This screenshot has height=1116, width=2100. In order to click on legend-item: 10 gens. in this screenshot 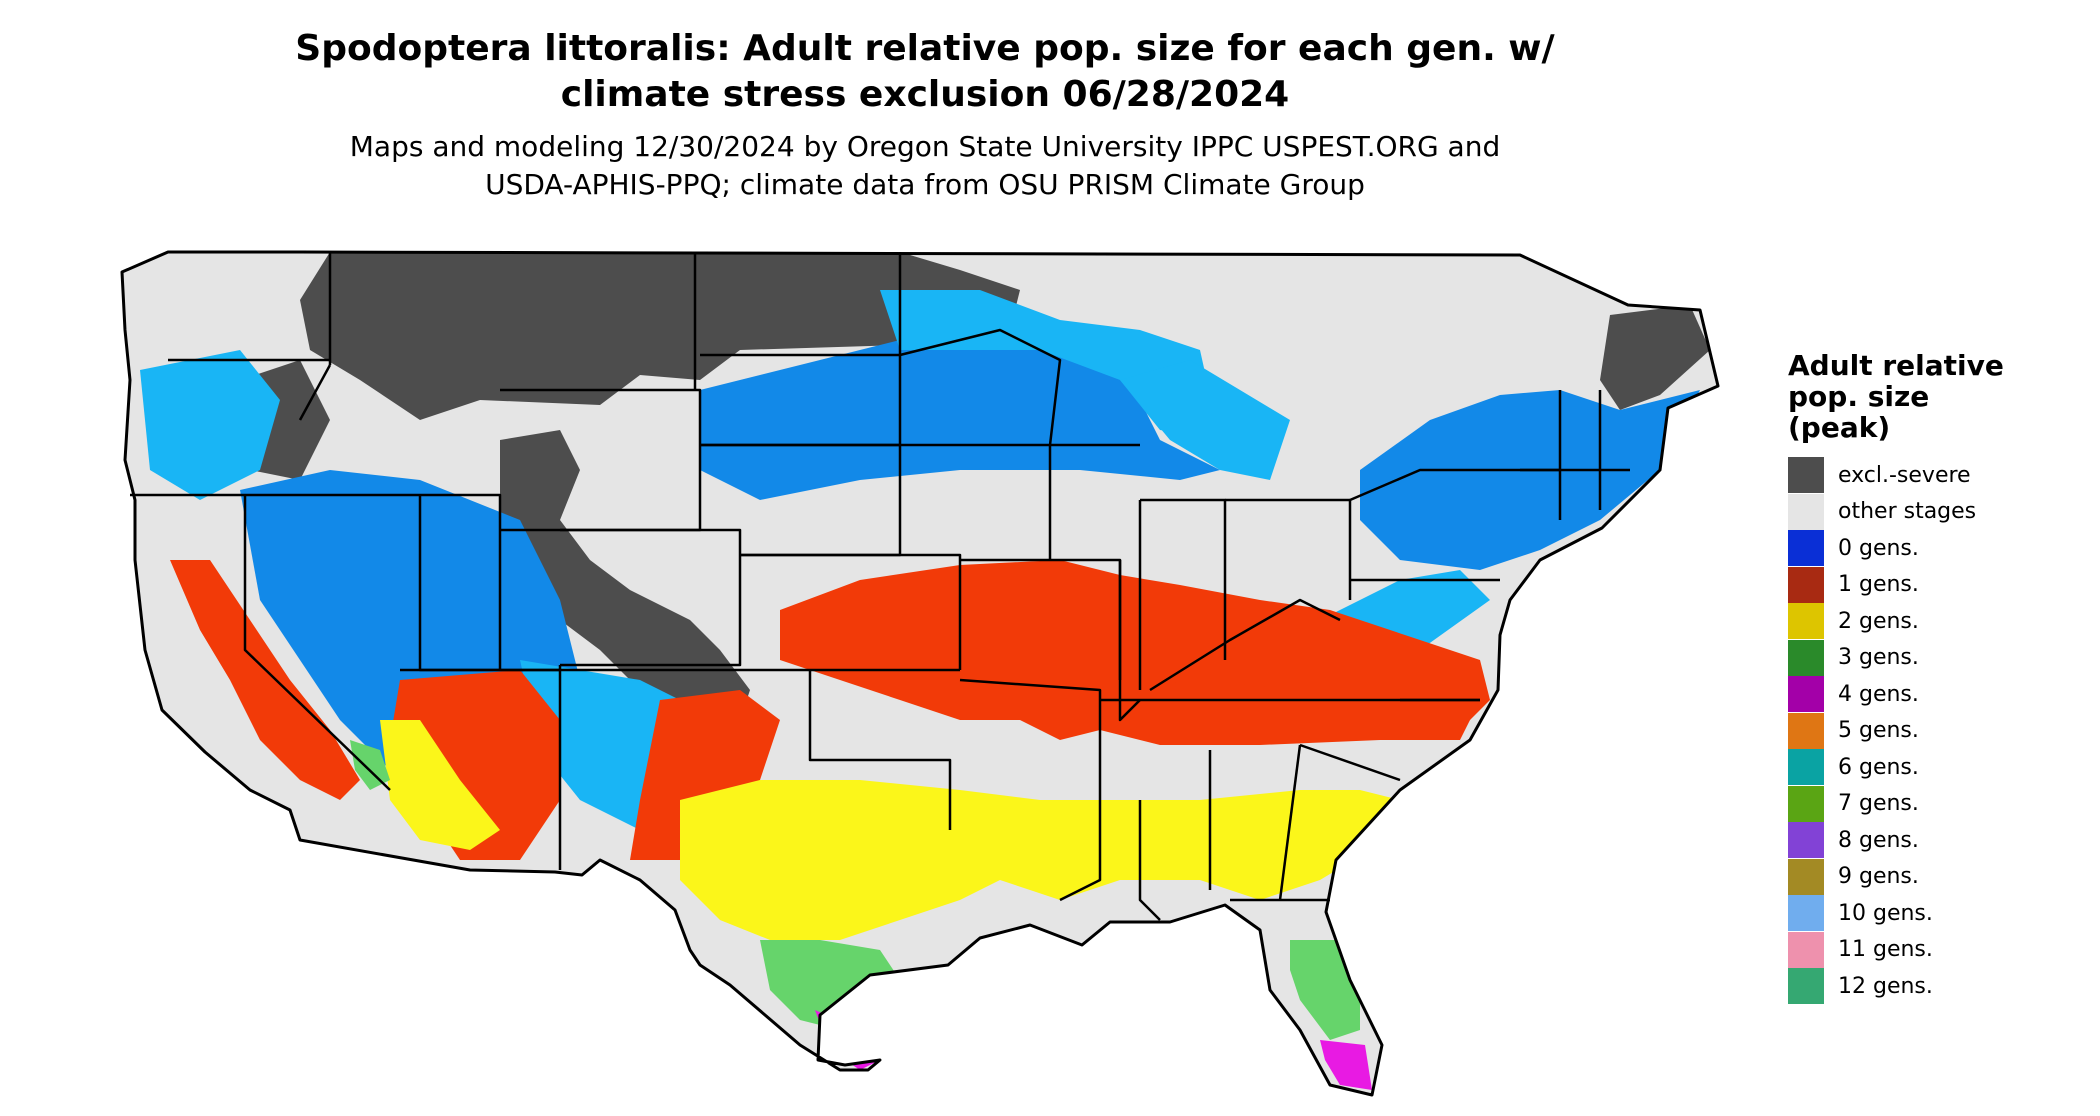, I will do `click(1938, 913)`.